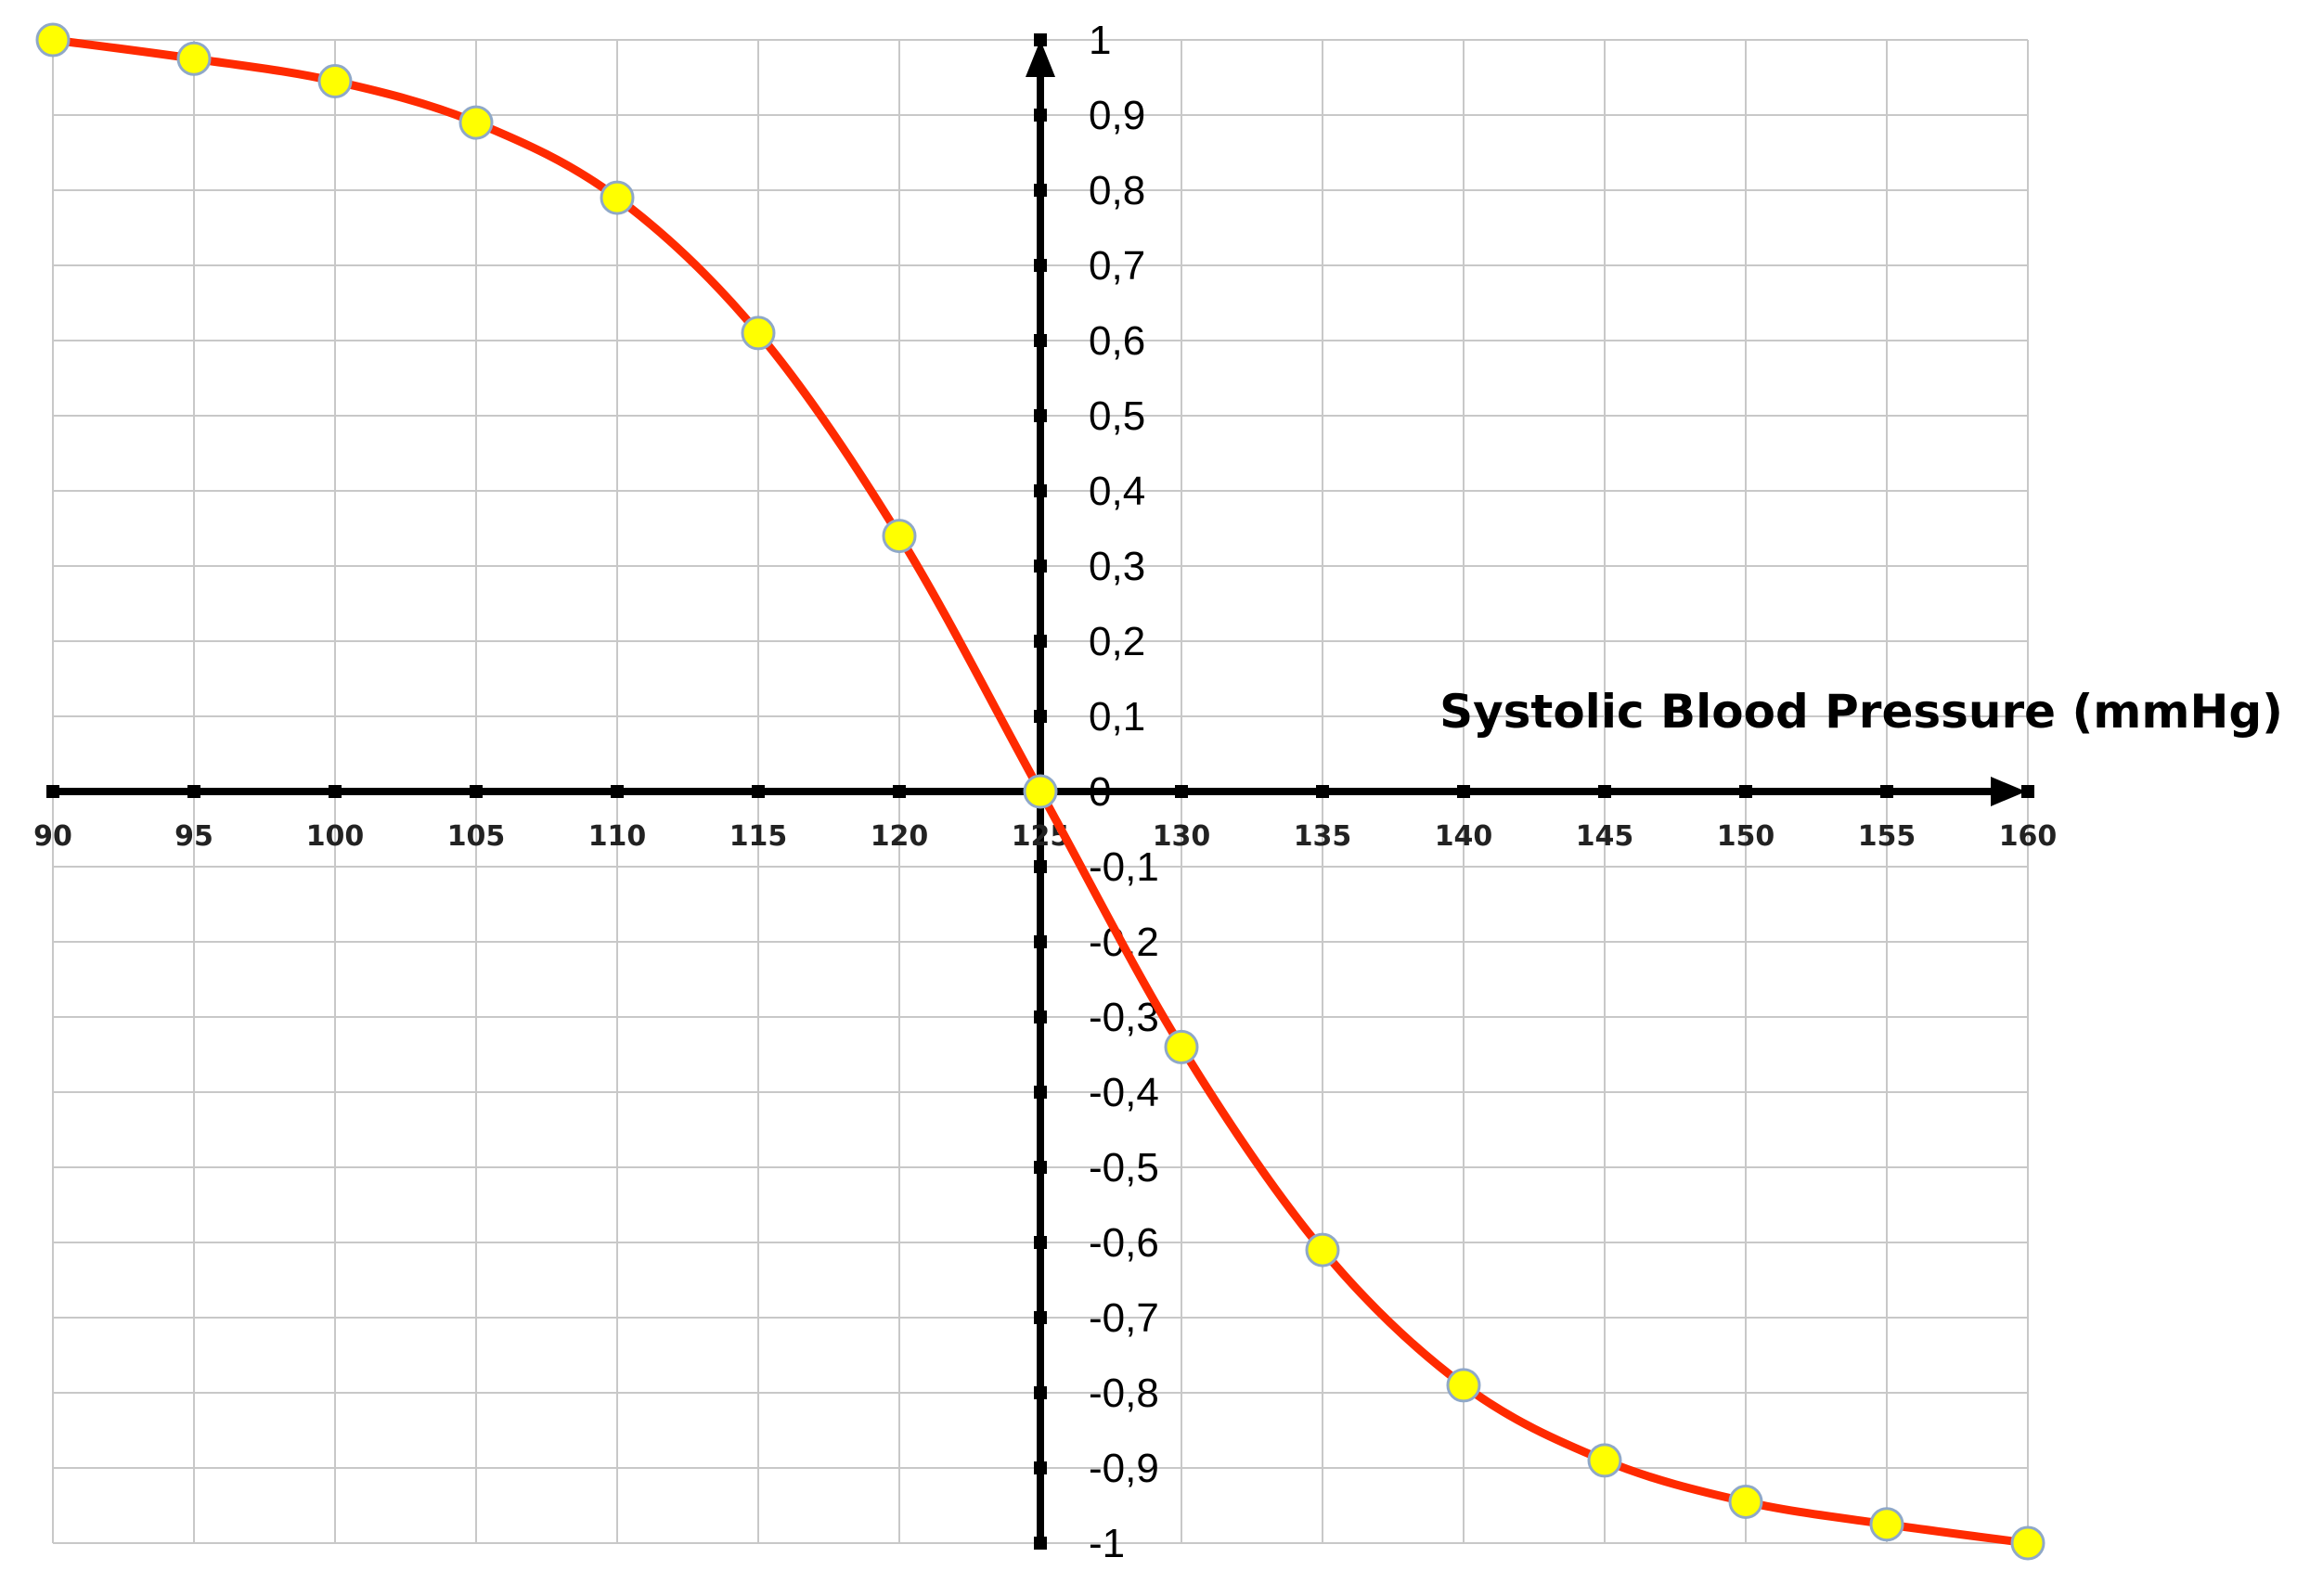 The image size is (2297, 1596). Describe the element at coordinates (1100, 792) in the screenshot. I see `y-tick-label: 0` at that location.